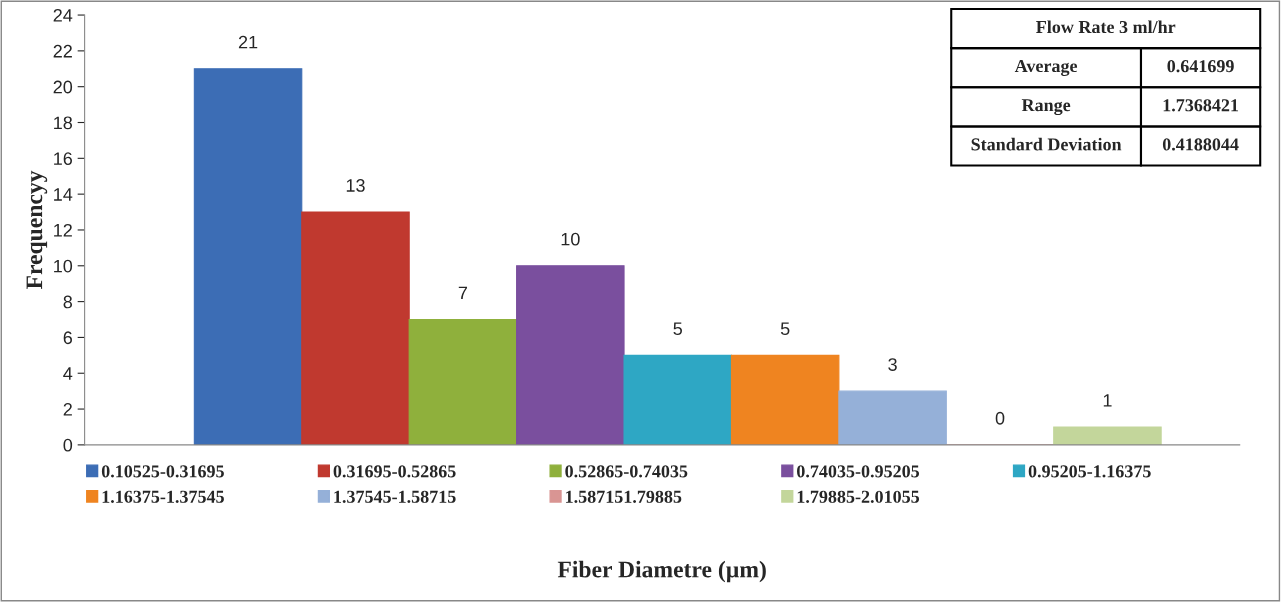  I want to click on legend-label: 0.74035-0.95205, so click(858, 471).